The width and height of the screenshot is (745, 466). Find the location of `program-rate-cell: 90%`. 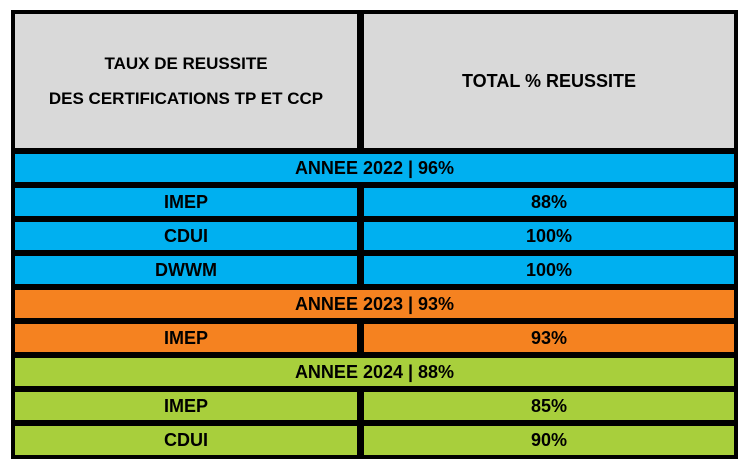

program-rate-cell: 90% is located at coordinates (549, 440).